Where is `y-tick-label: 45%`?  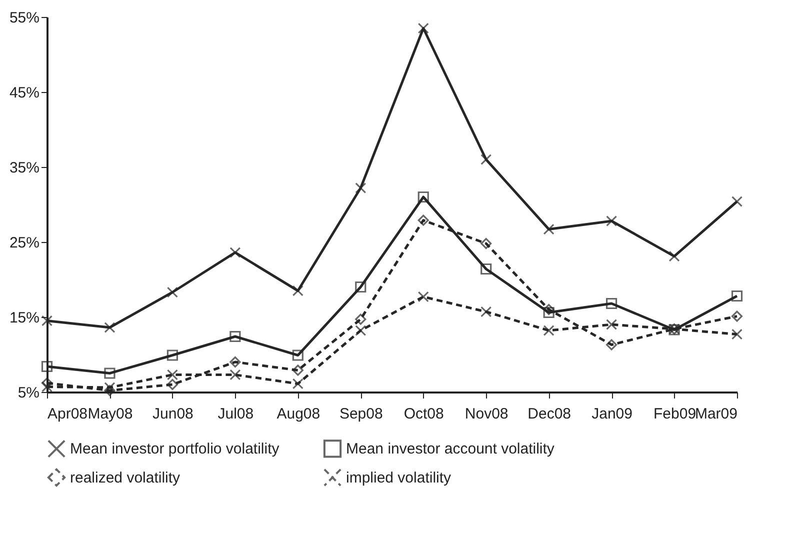 y-tick-label: 45% is located at coordinates (24, 93).